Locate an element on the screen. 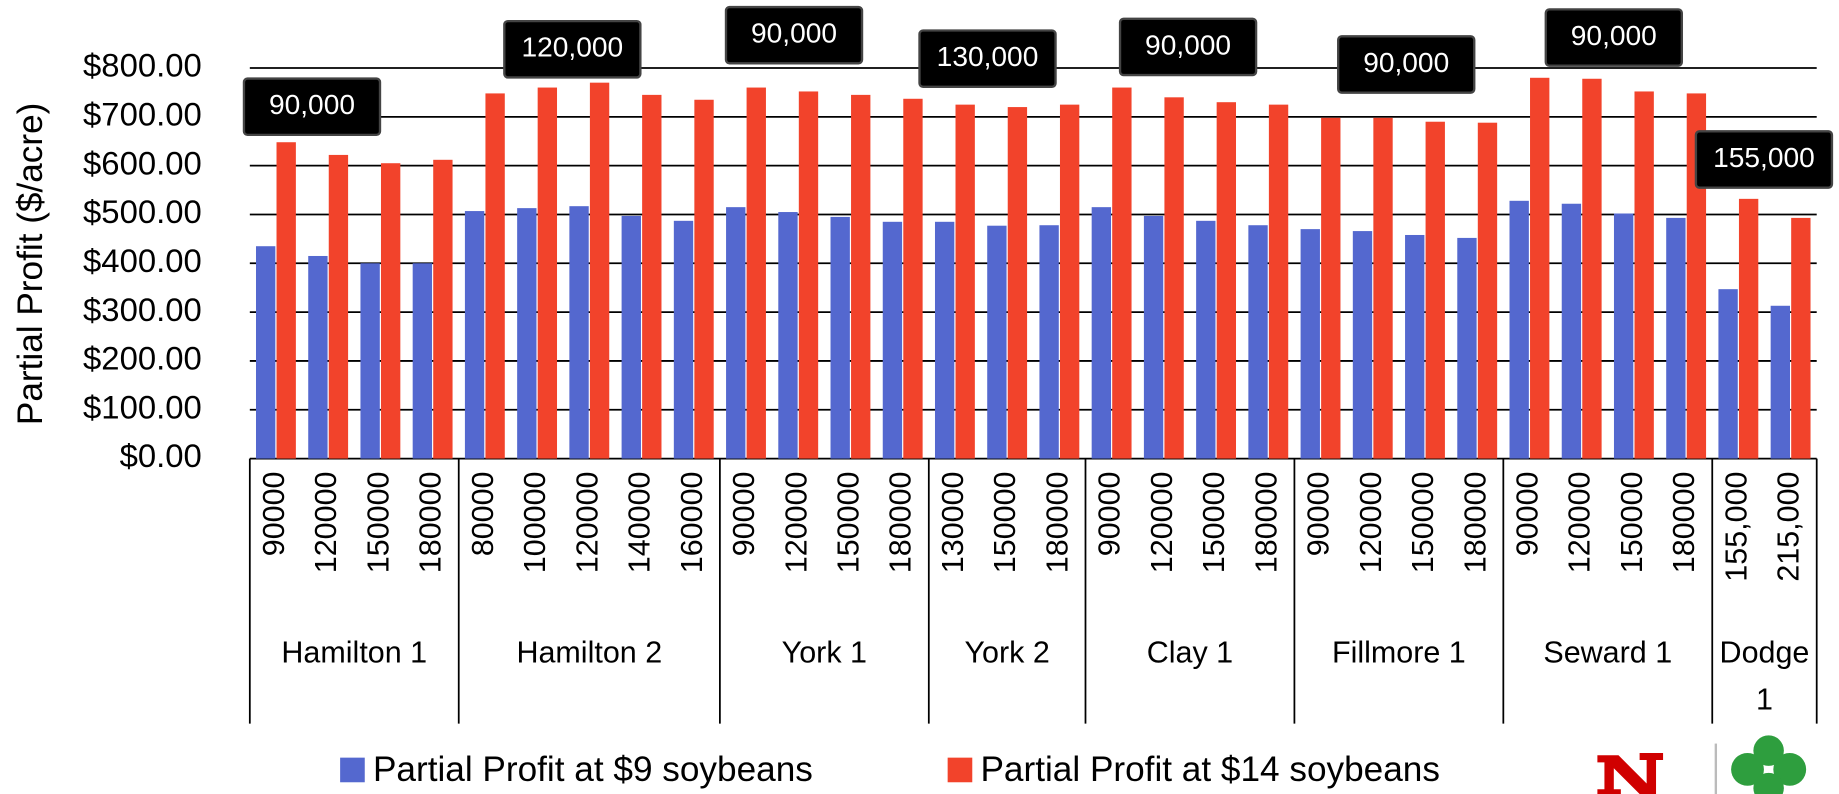 Image resolution: width=1839 pixels, height=794 pixels. x-tick-label: 130000 is located at coordinates (953, 522).